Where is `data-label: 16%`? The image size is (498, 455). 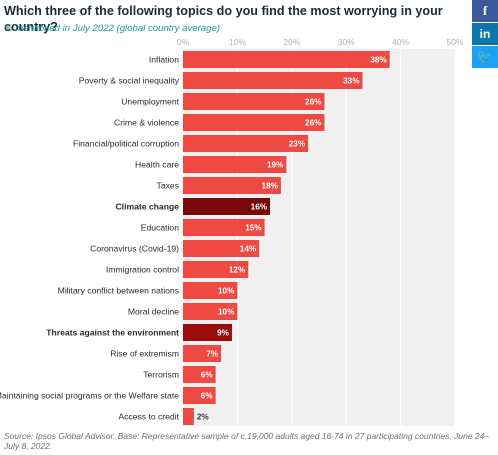
data-label: 16% is located at coordinates (259, 207).